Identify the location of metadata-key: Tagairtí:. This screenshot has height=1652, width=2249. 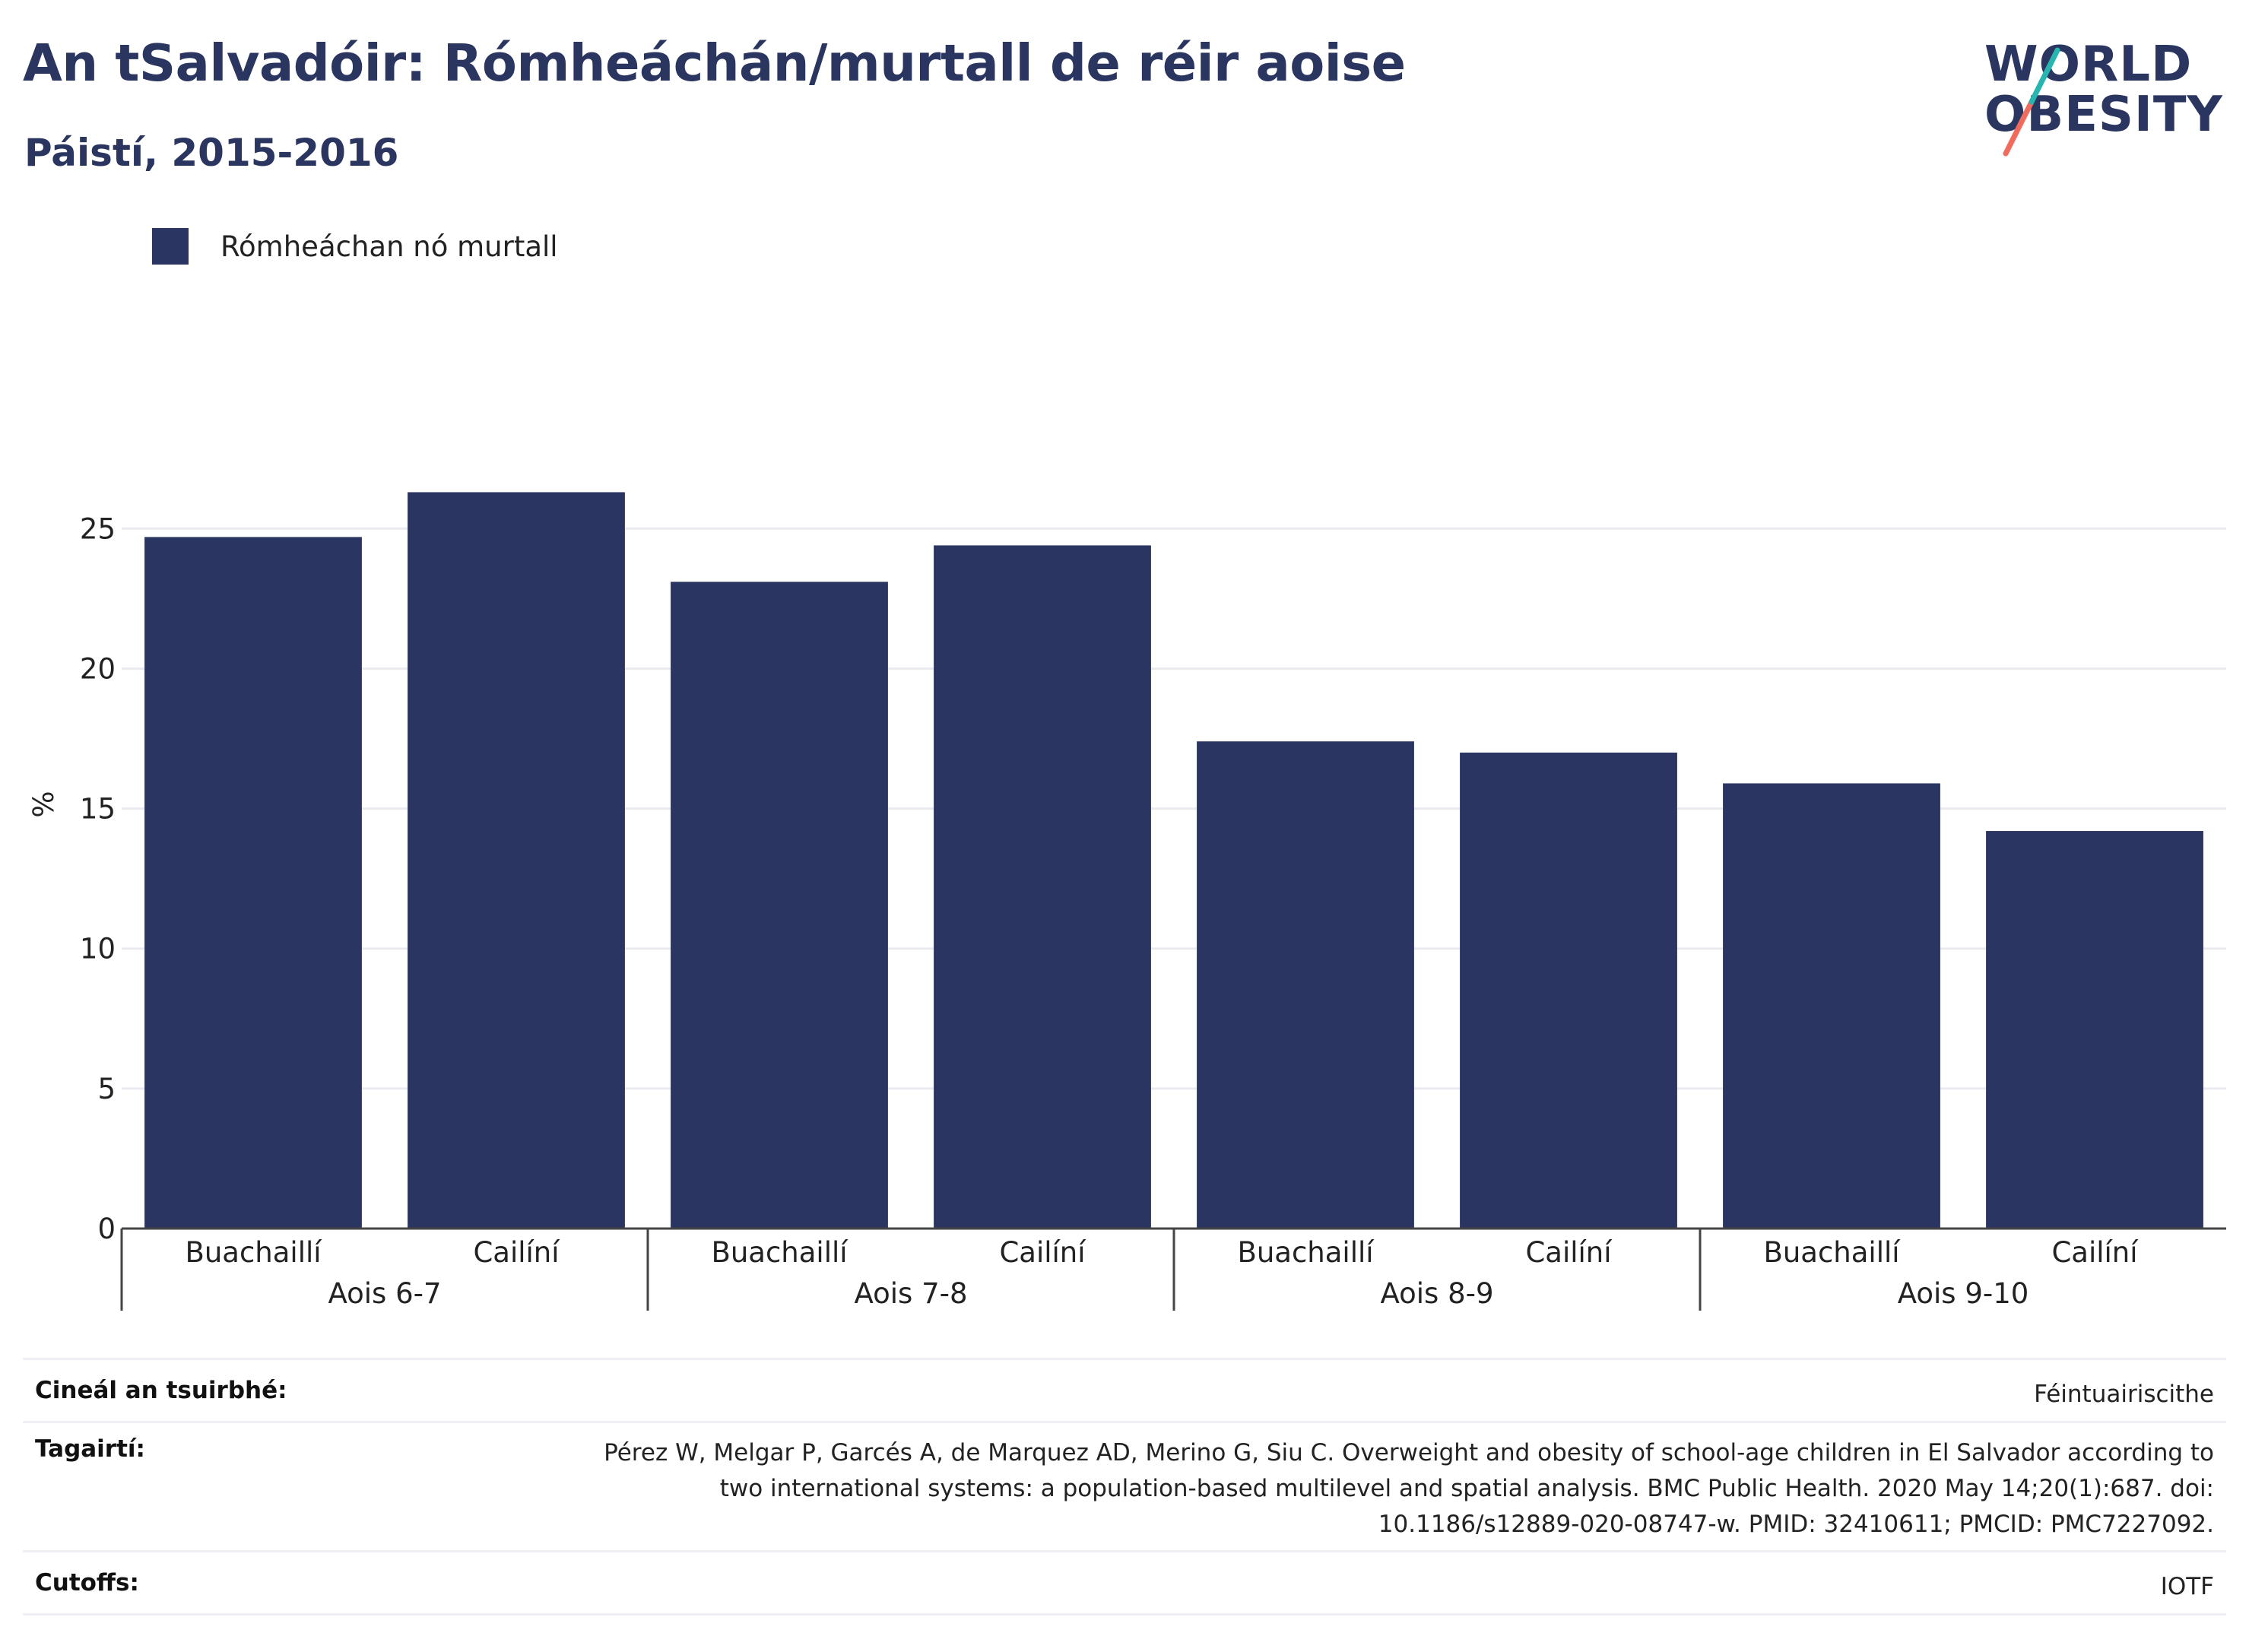
(90, 1449).